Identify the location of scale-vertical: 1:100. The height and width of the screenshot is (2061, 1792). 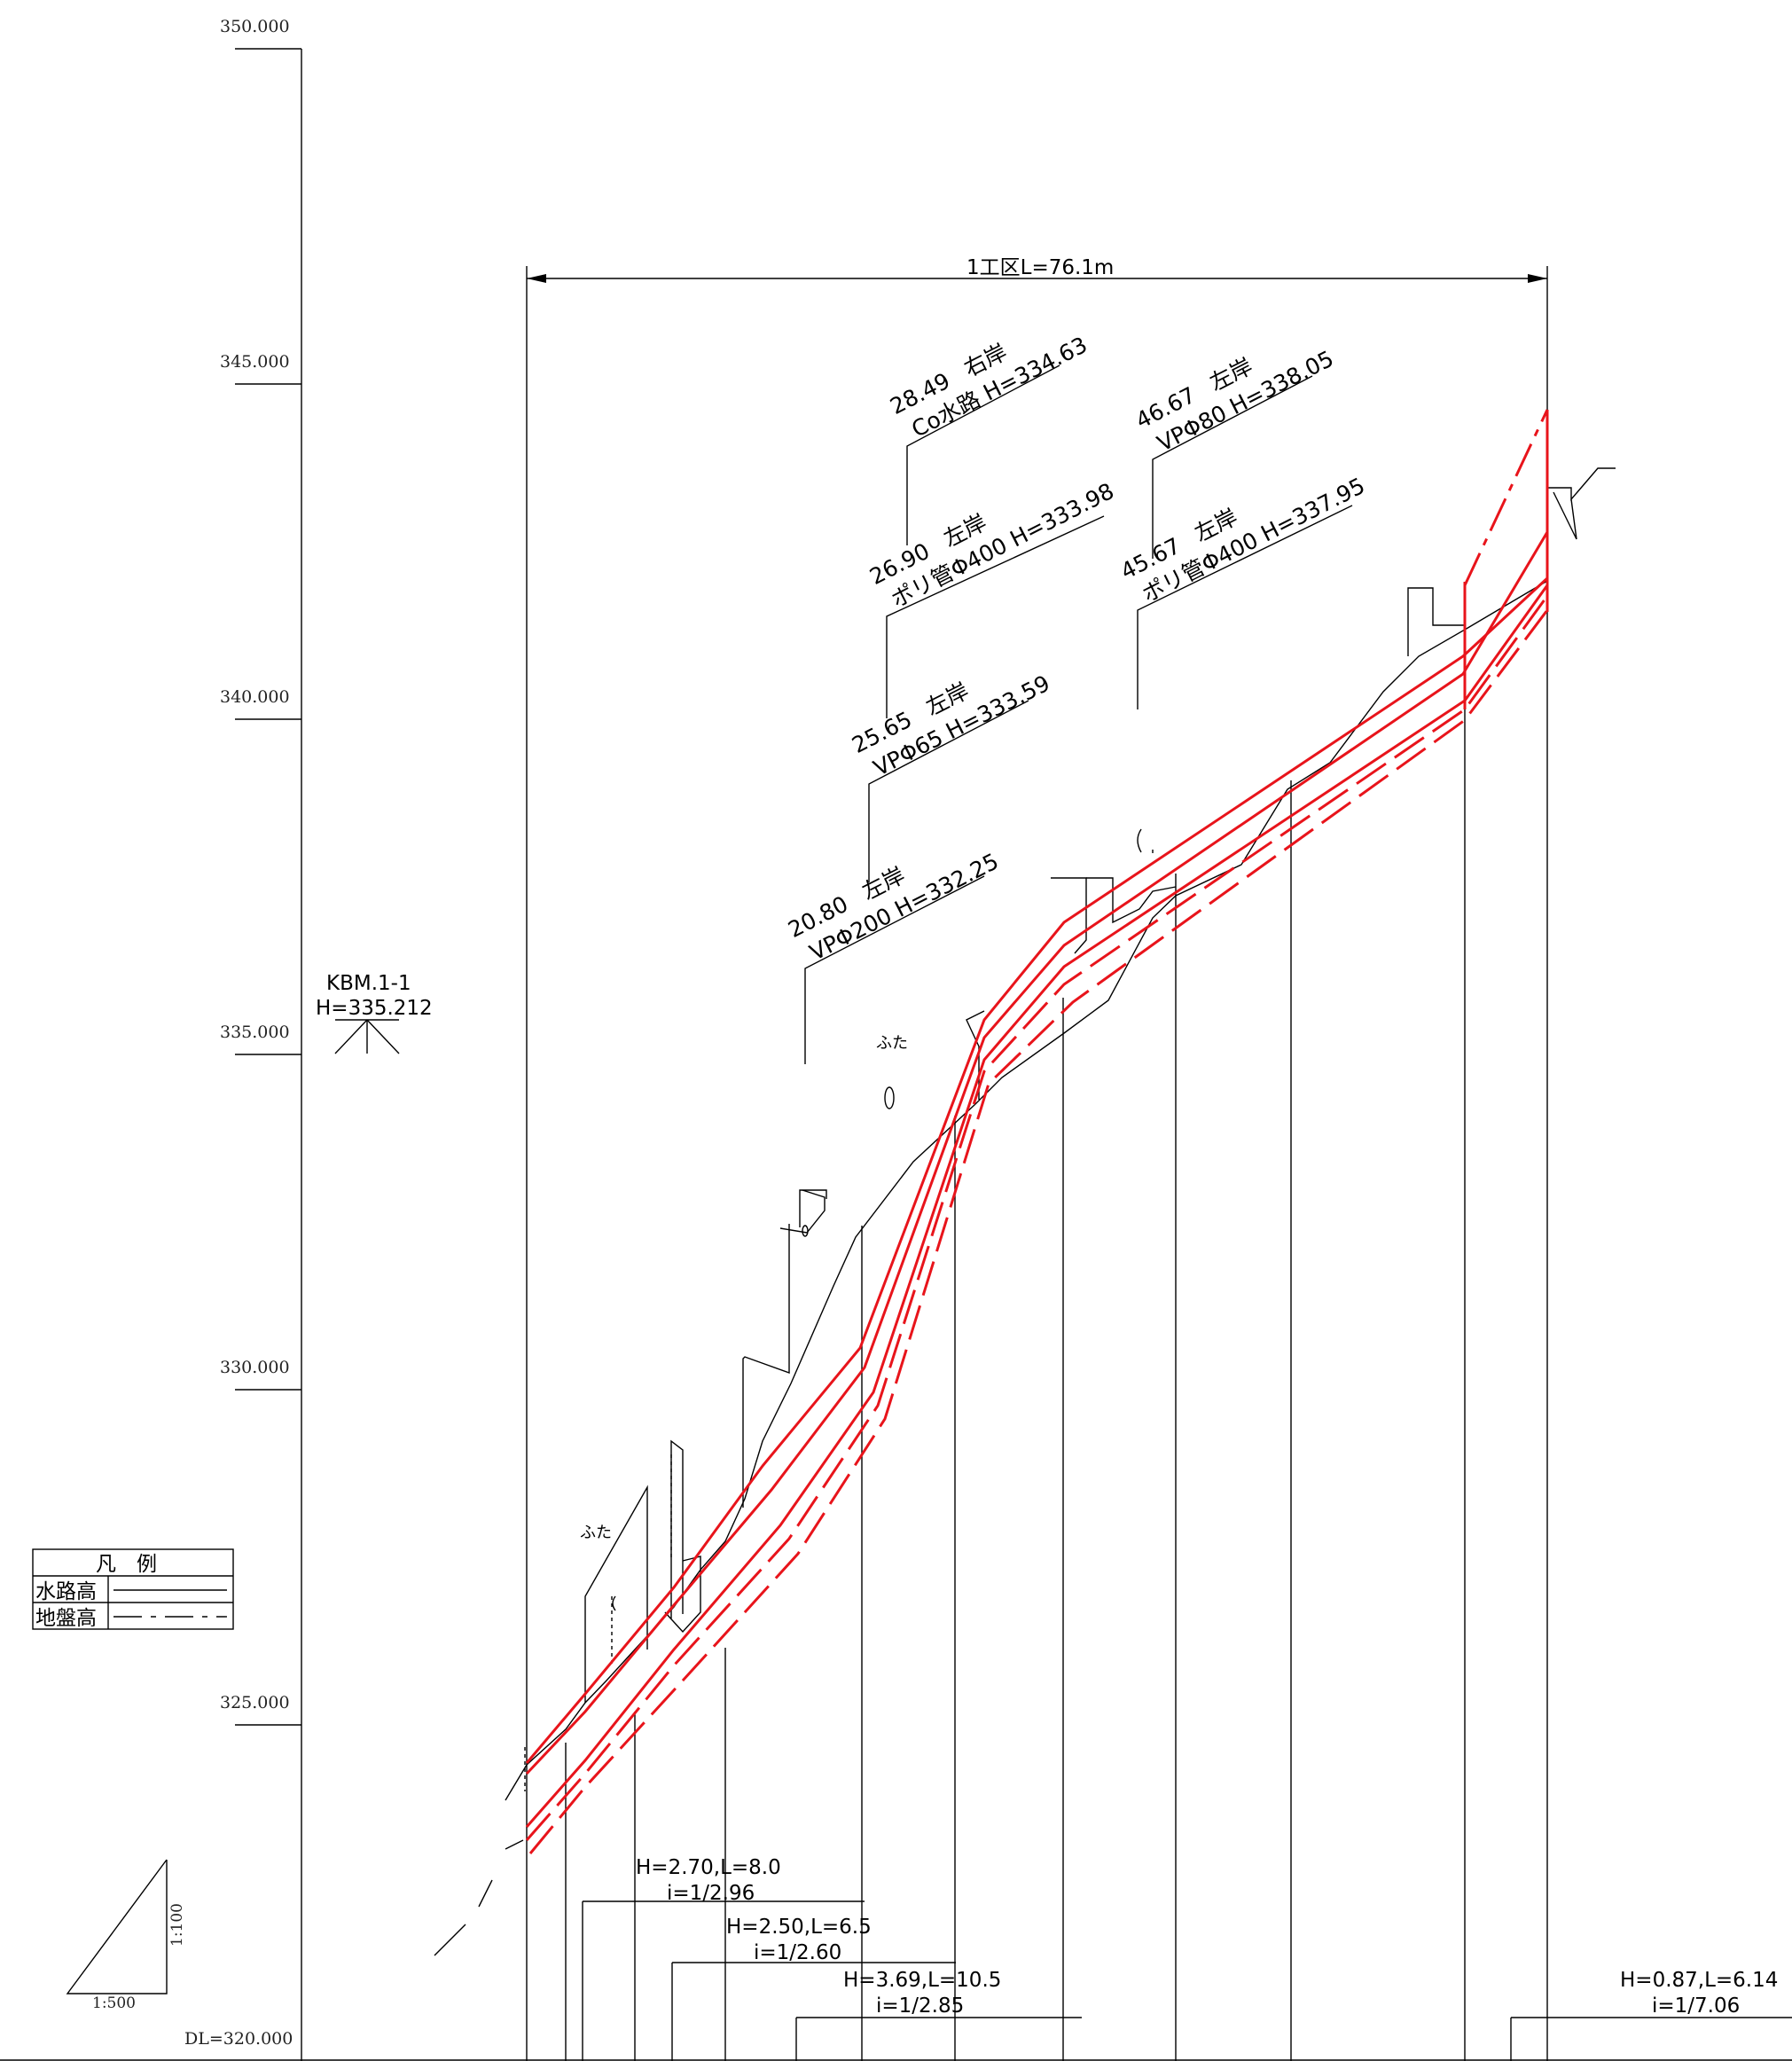
(177, 1925).